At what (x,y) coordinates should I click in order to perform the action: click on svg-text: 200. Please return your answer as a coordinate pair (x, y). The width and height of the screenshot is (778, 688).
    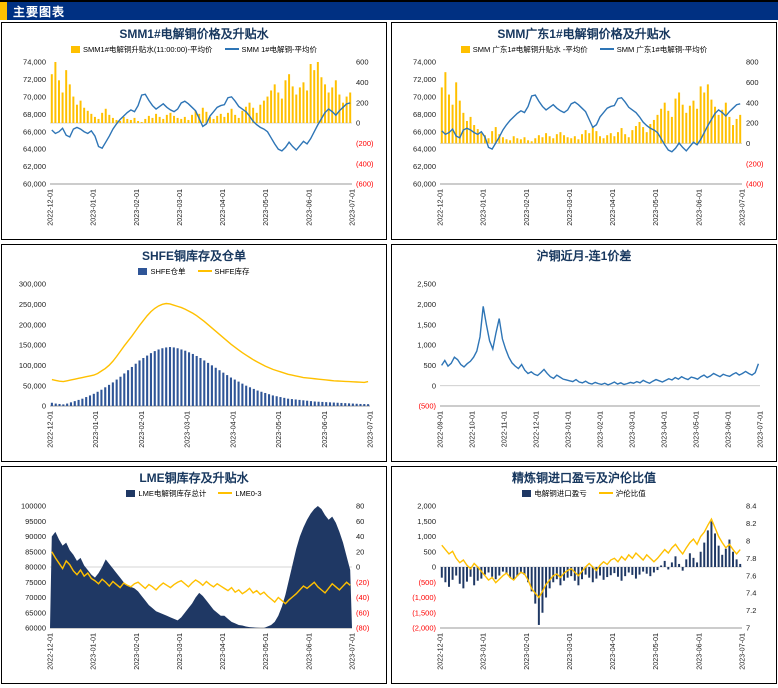
    Looking at the image, I should click on (752, 123).